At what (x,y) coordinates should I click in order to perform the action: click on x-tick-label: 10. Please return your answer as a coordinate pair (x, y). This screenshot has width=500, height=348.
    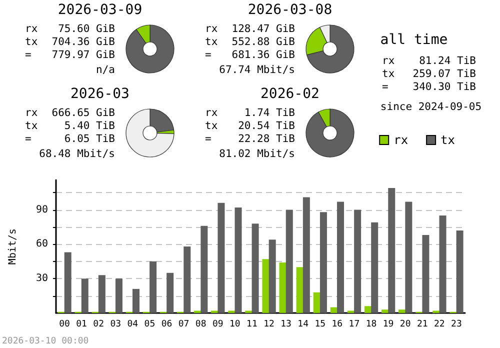
    Looking at the image, I should click on (235, 325).